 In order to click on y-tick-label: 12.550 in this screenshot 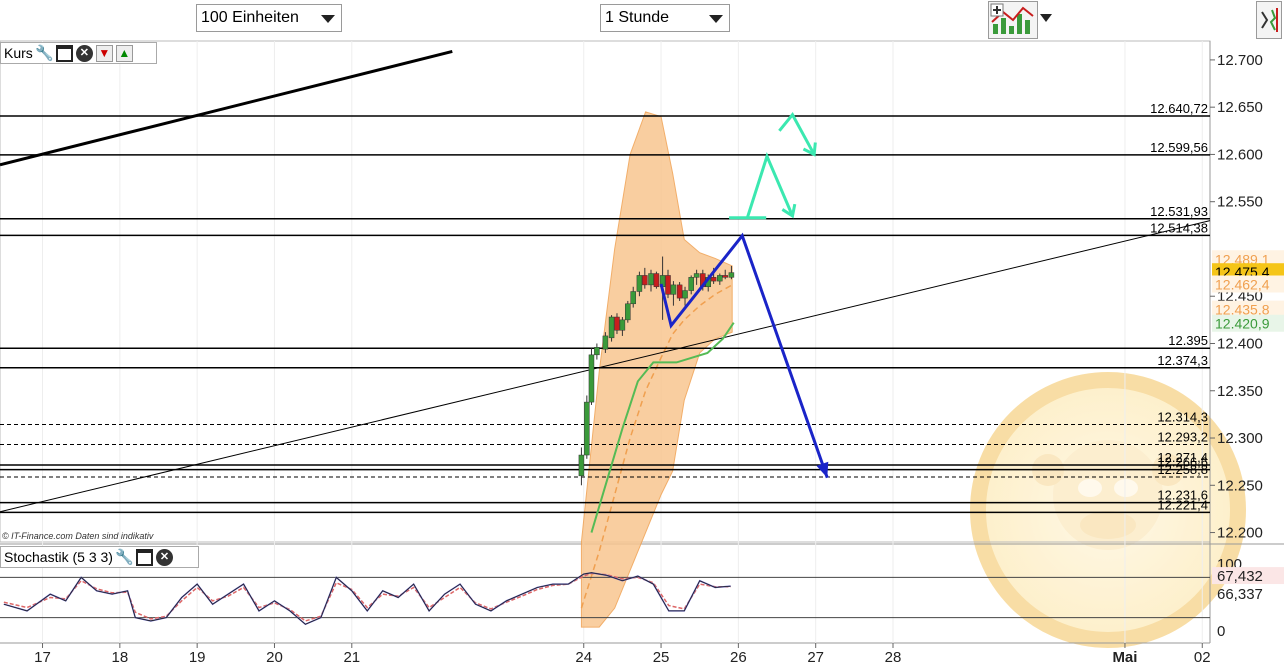, I will do `click(1240, 202)`.